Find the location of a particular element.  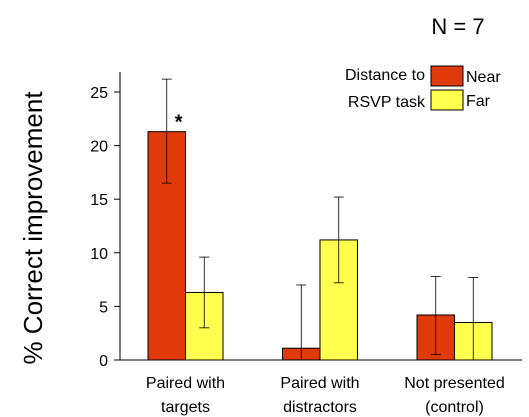

y-tick-label: 25 is located at coordinates (99, 93).